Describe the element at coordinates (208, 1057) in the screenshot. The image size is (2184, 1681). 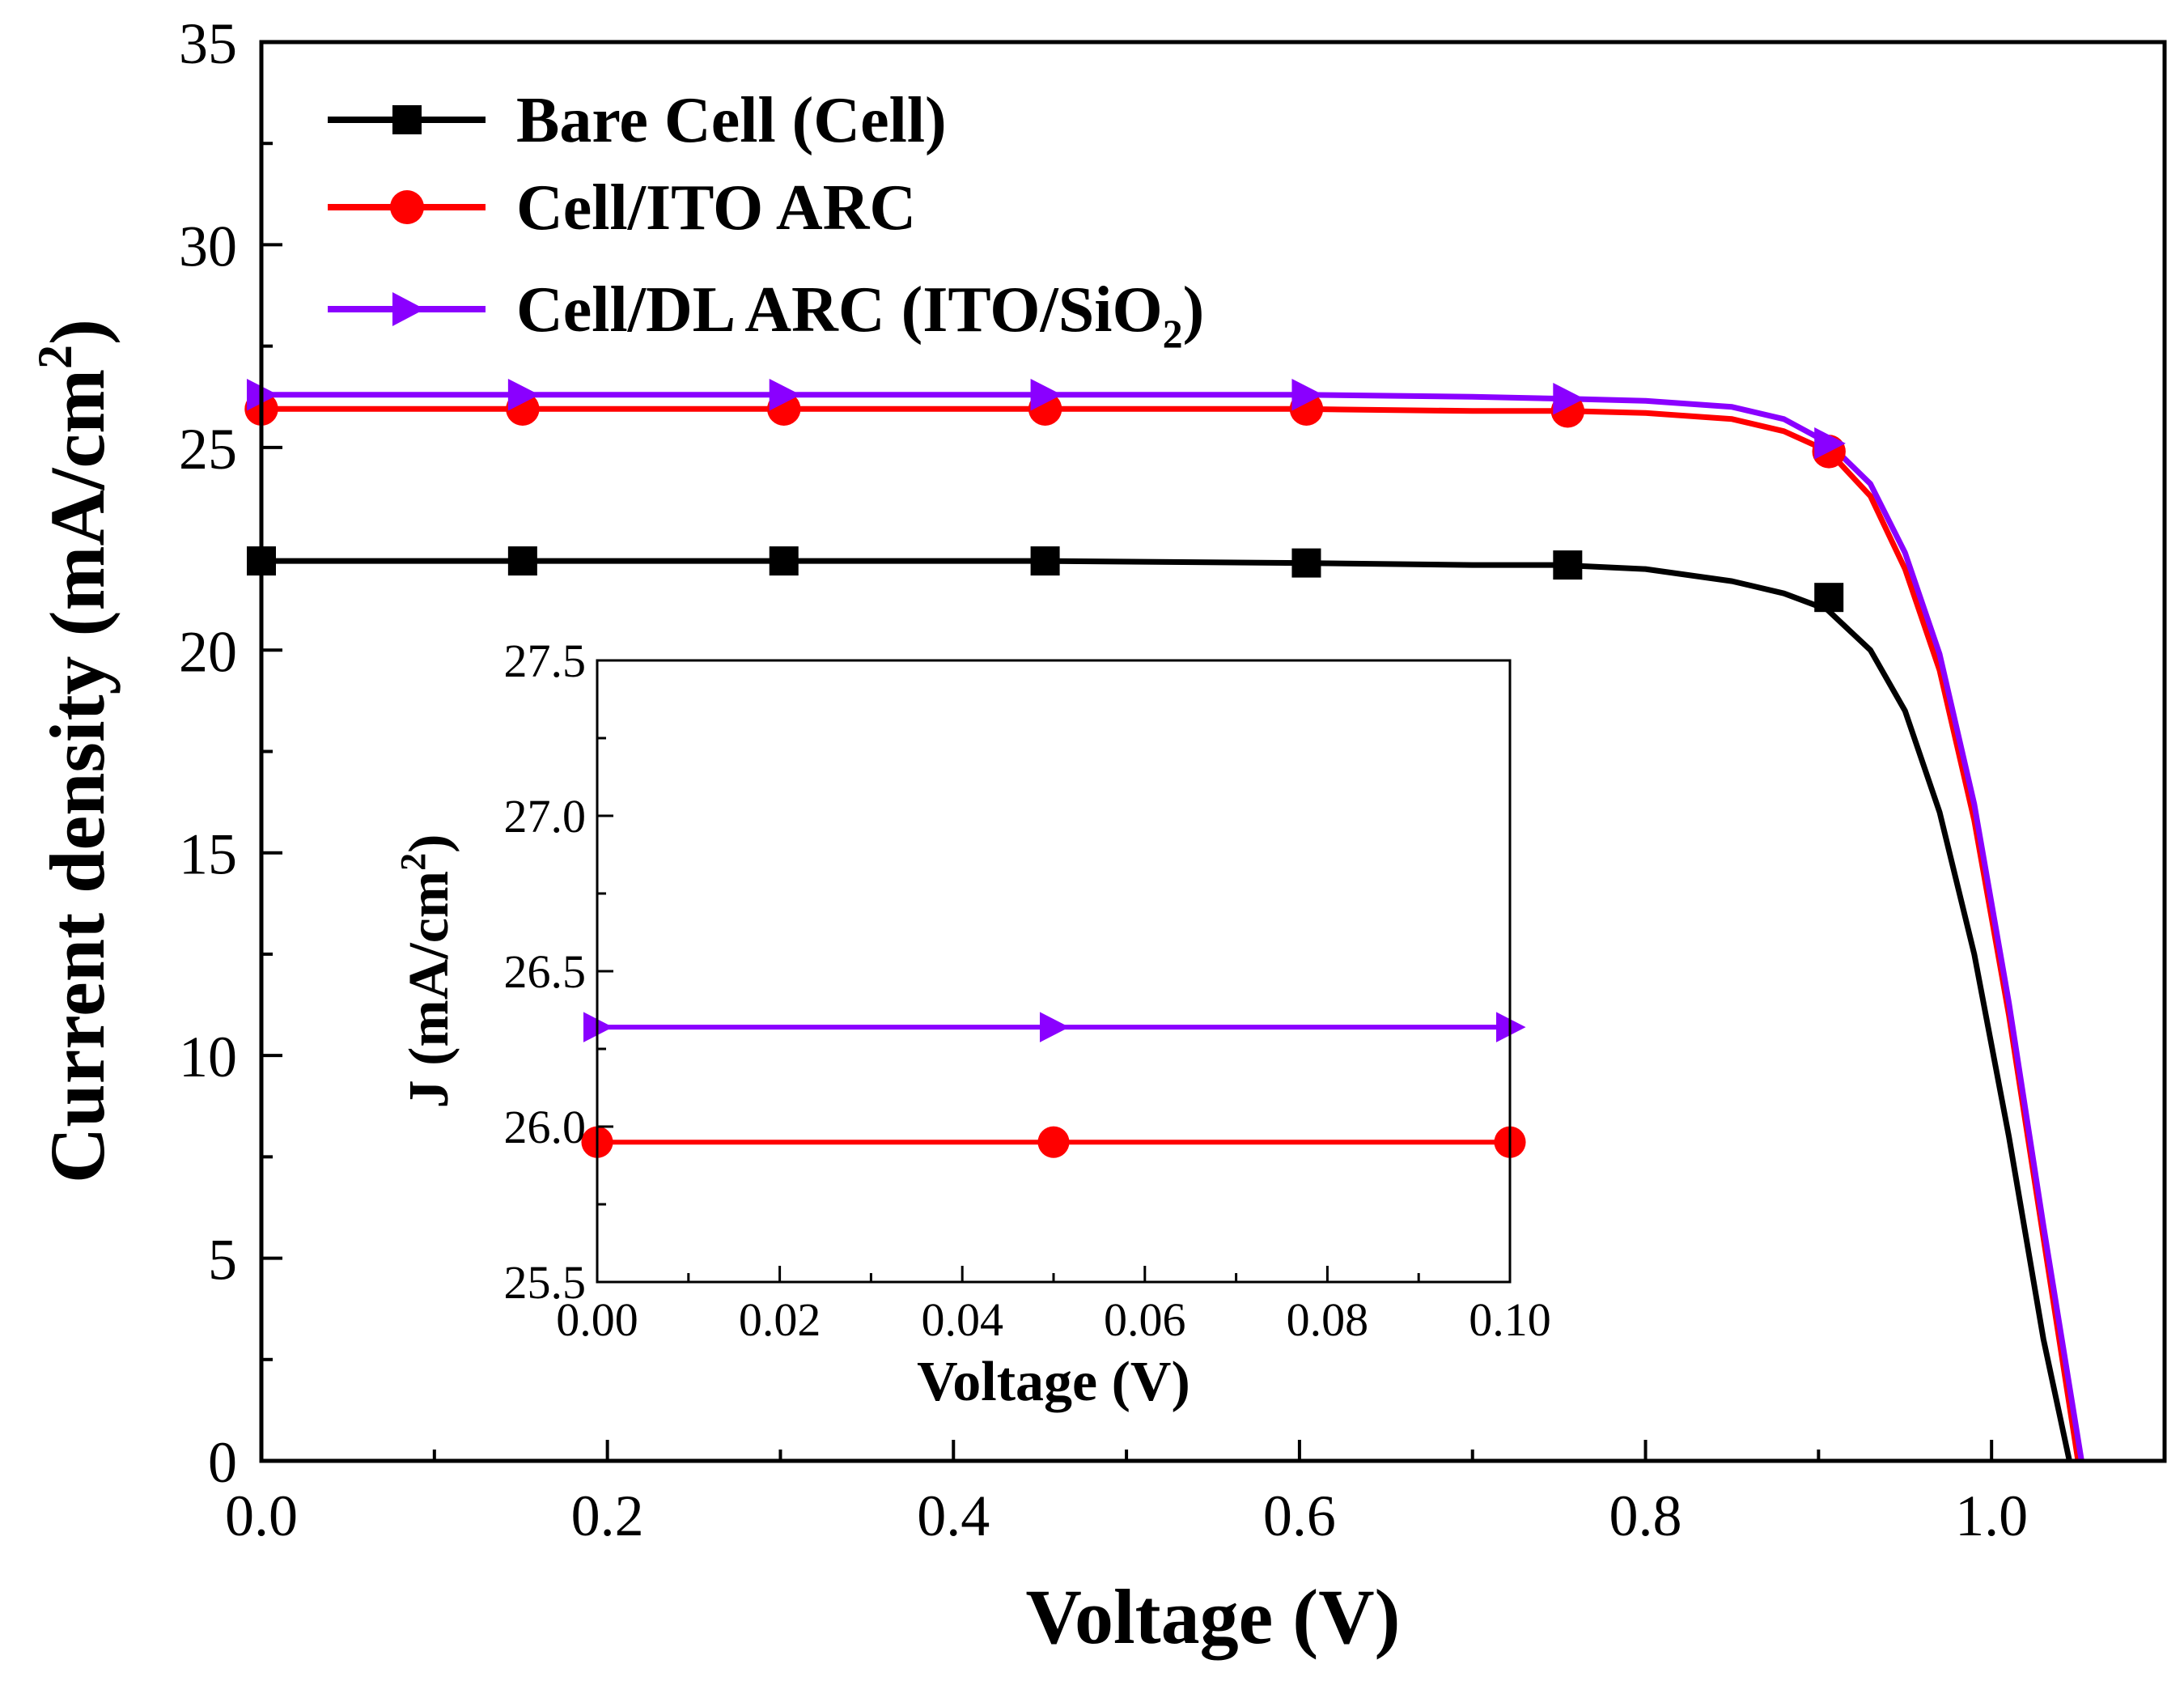
I see `main-y-tick-label: 10` at that location.